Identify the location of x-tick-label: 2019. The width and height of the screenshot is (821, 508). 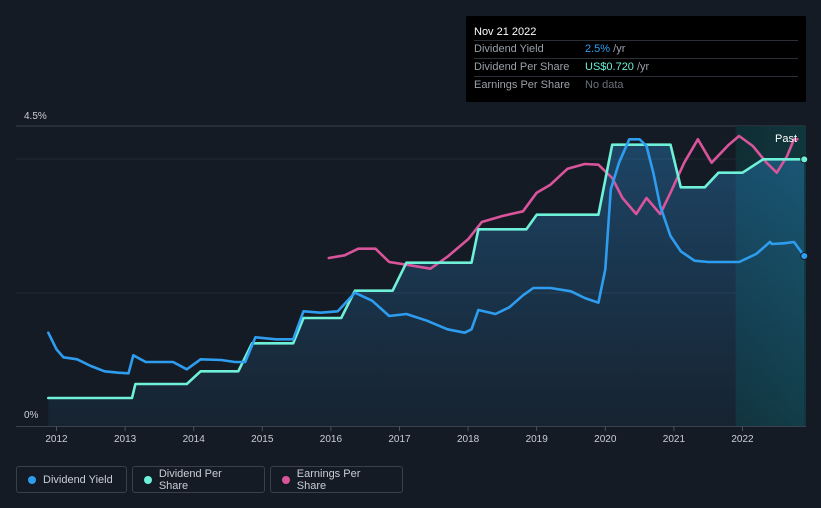
(537, 439).